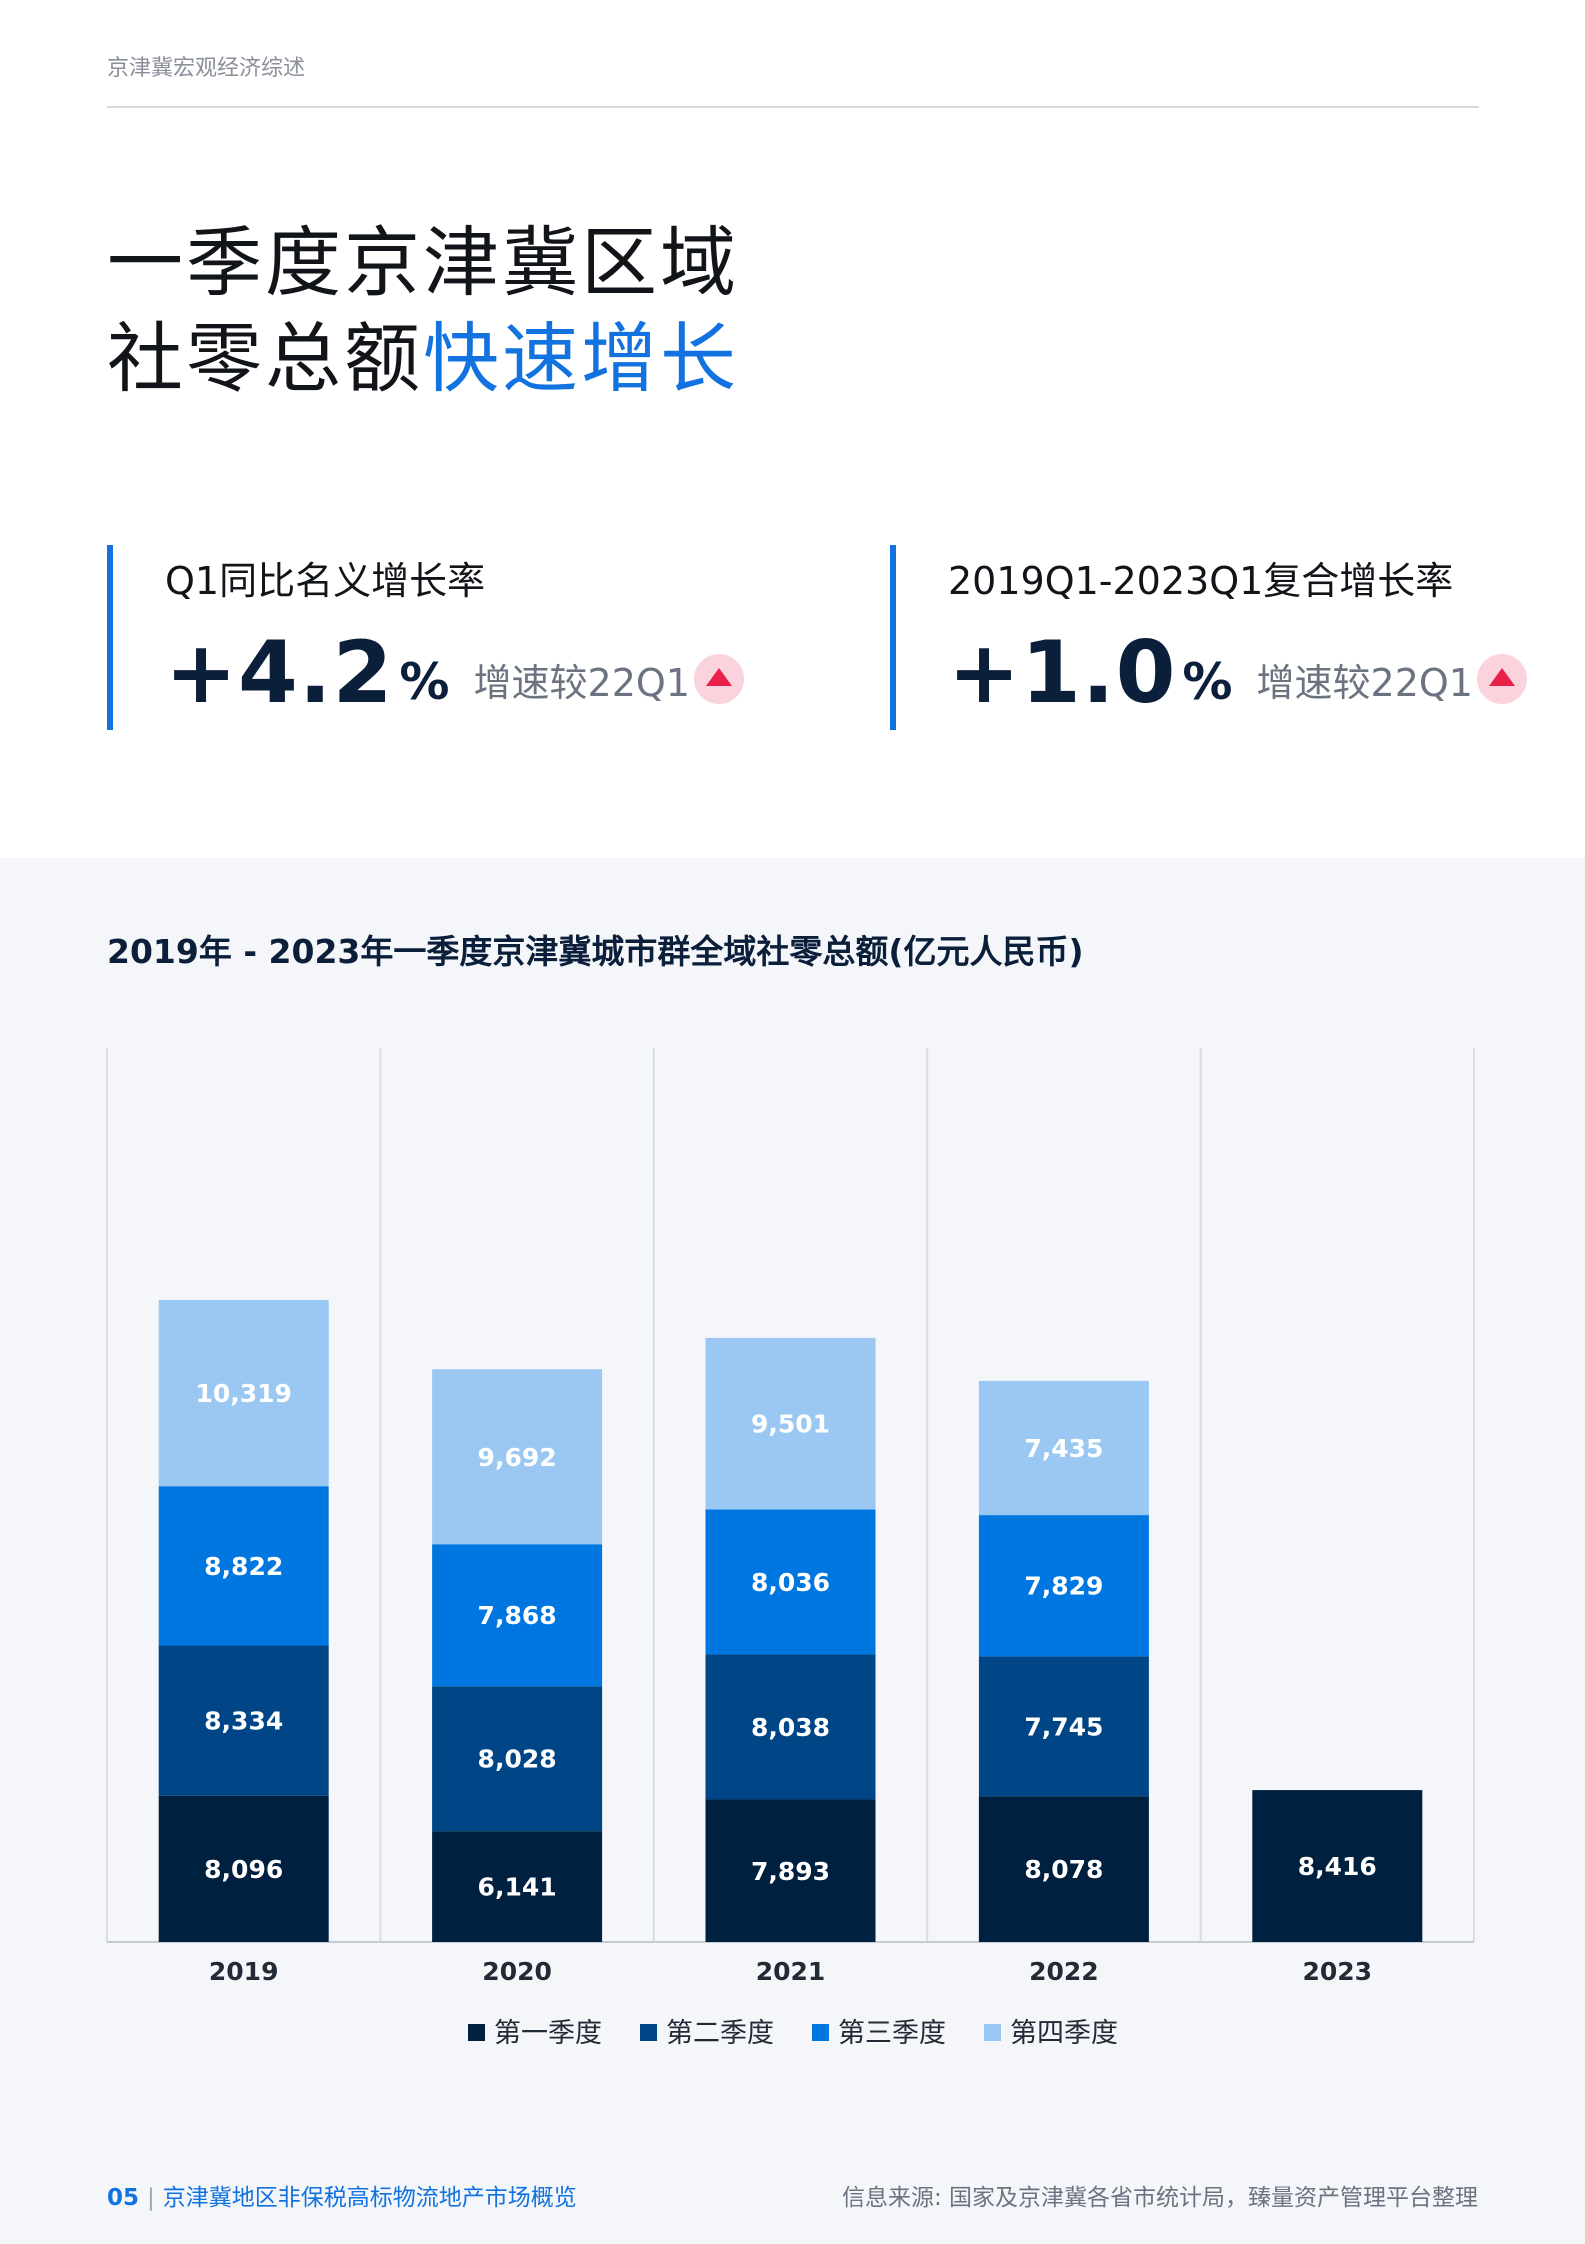 The height and width of the screenshot is (2244, 1585). Describe the element at coordinates (517, 1971) in the screenshot. I see `x-tick-label: 2020` at that location.